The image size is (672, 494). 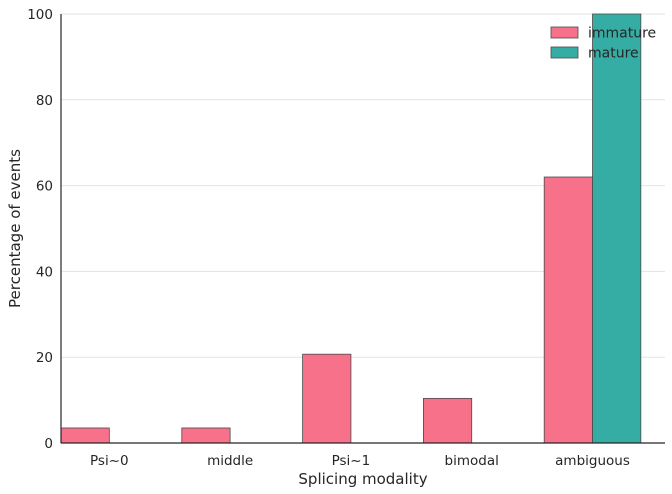 What do you see at coordinates (617, 228) in the screenshot?
I see `bar-mature-ambiguous` at bounding box center [617, 228].